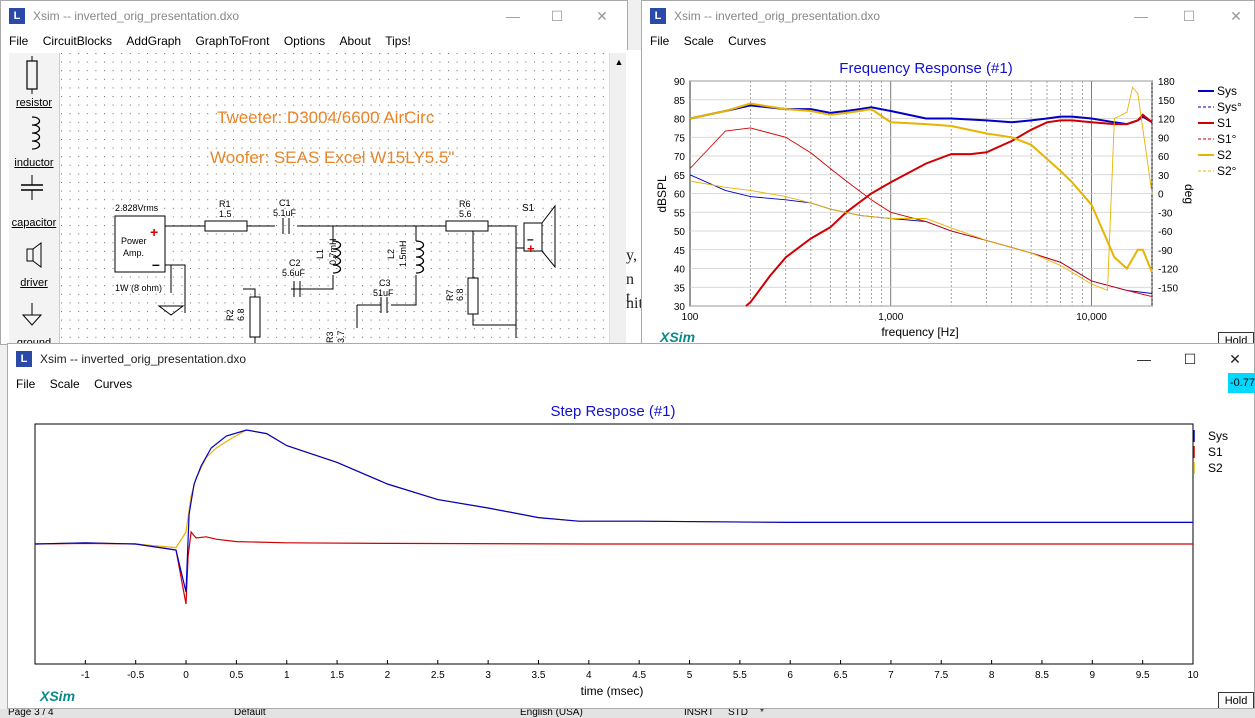 The image size is (1255, 718). Describe the element at coordinates (403, 253) in the screenshot. I see `l2-value: 1.5mH` at that location.